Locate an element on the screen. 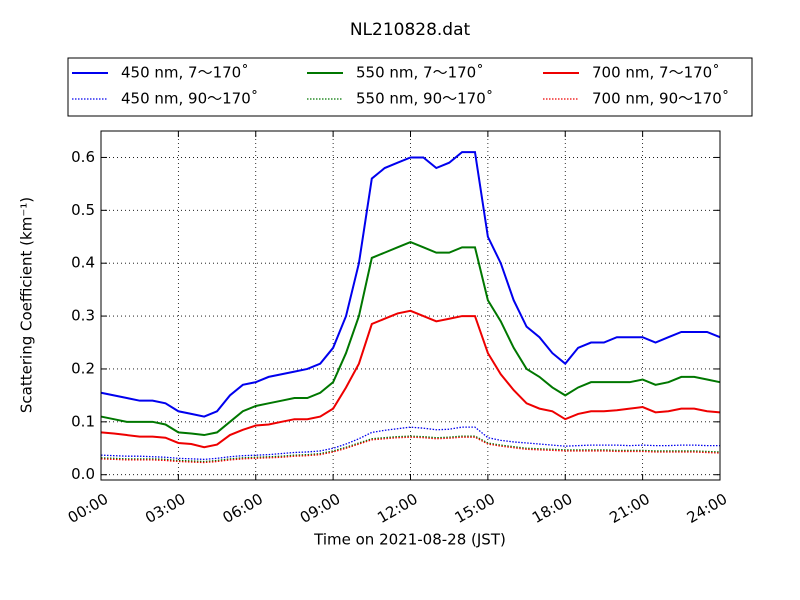  y-tick-label: 0.6 is located at coordinates (83, 157).